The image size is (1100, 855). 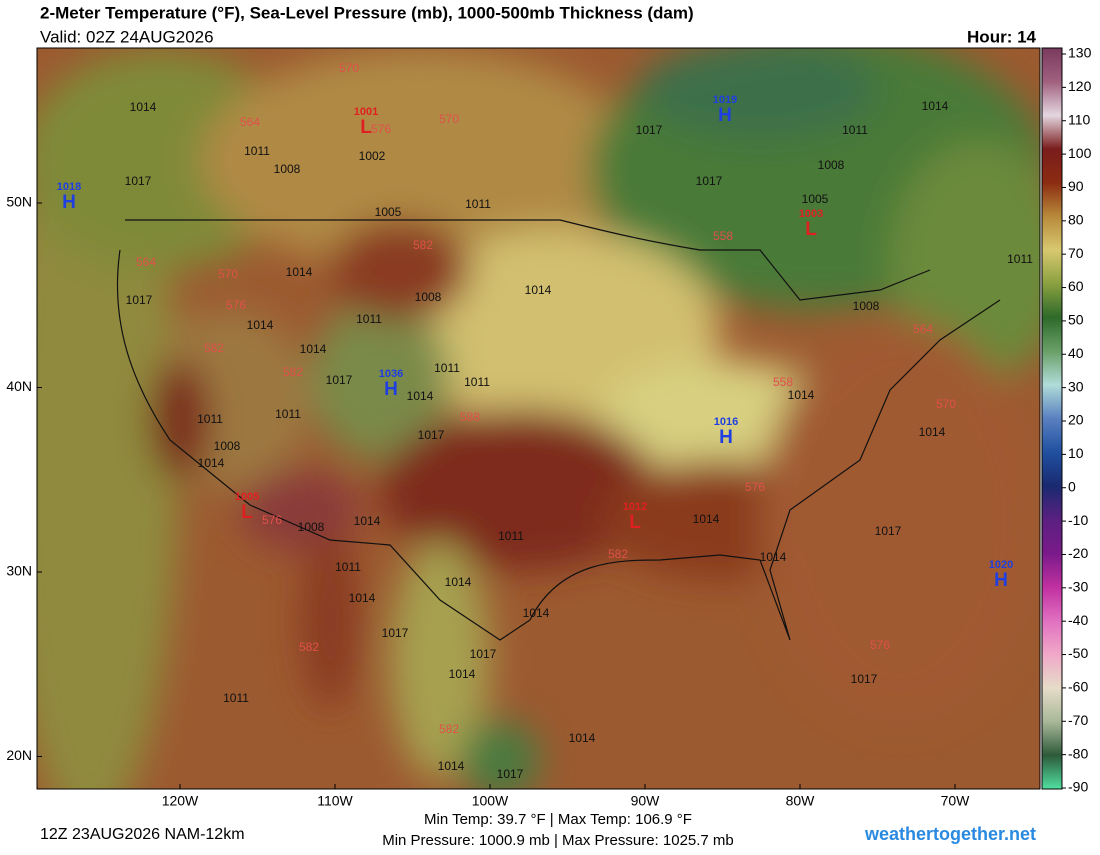 I want to click on colorbar-label: -50, so click(x=1078, y=653).